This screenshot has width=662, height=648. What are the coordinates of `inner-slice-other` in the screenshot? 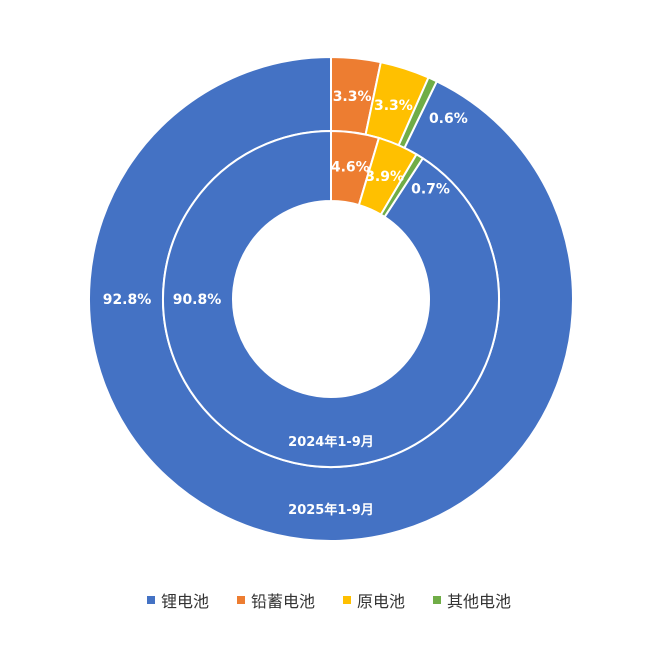 It's located at (402, 186).